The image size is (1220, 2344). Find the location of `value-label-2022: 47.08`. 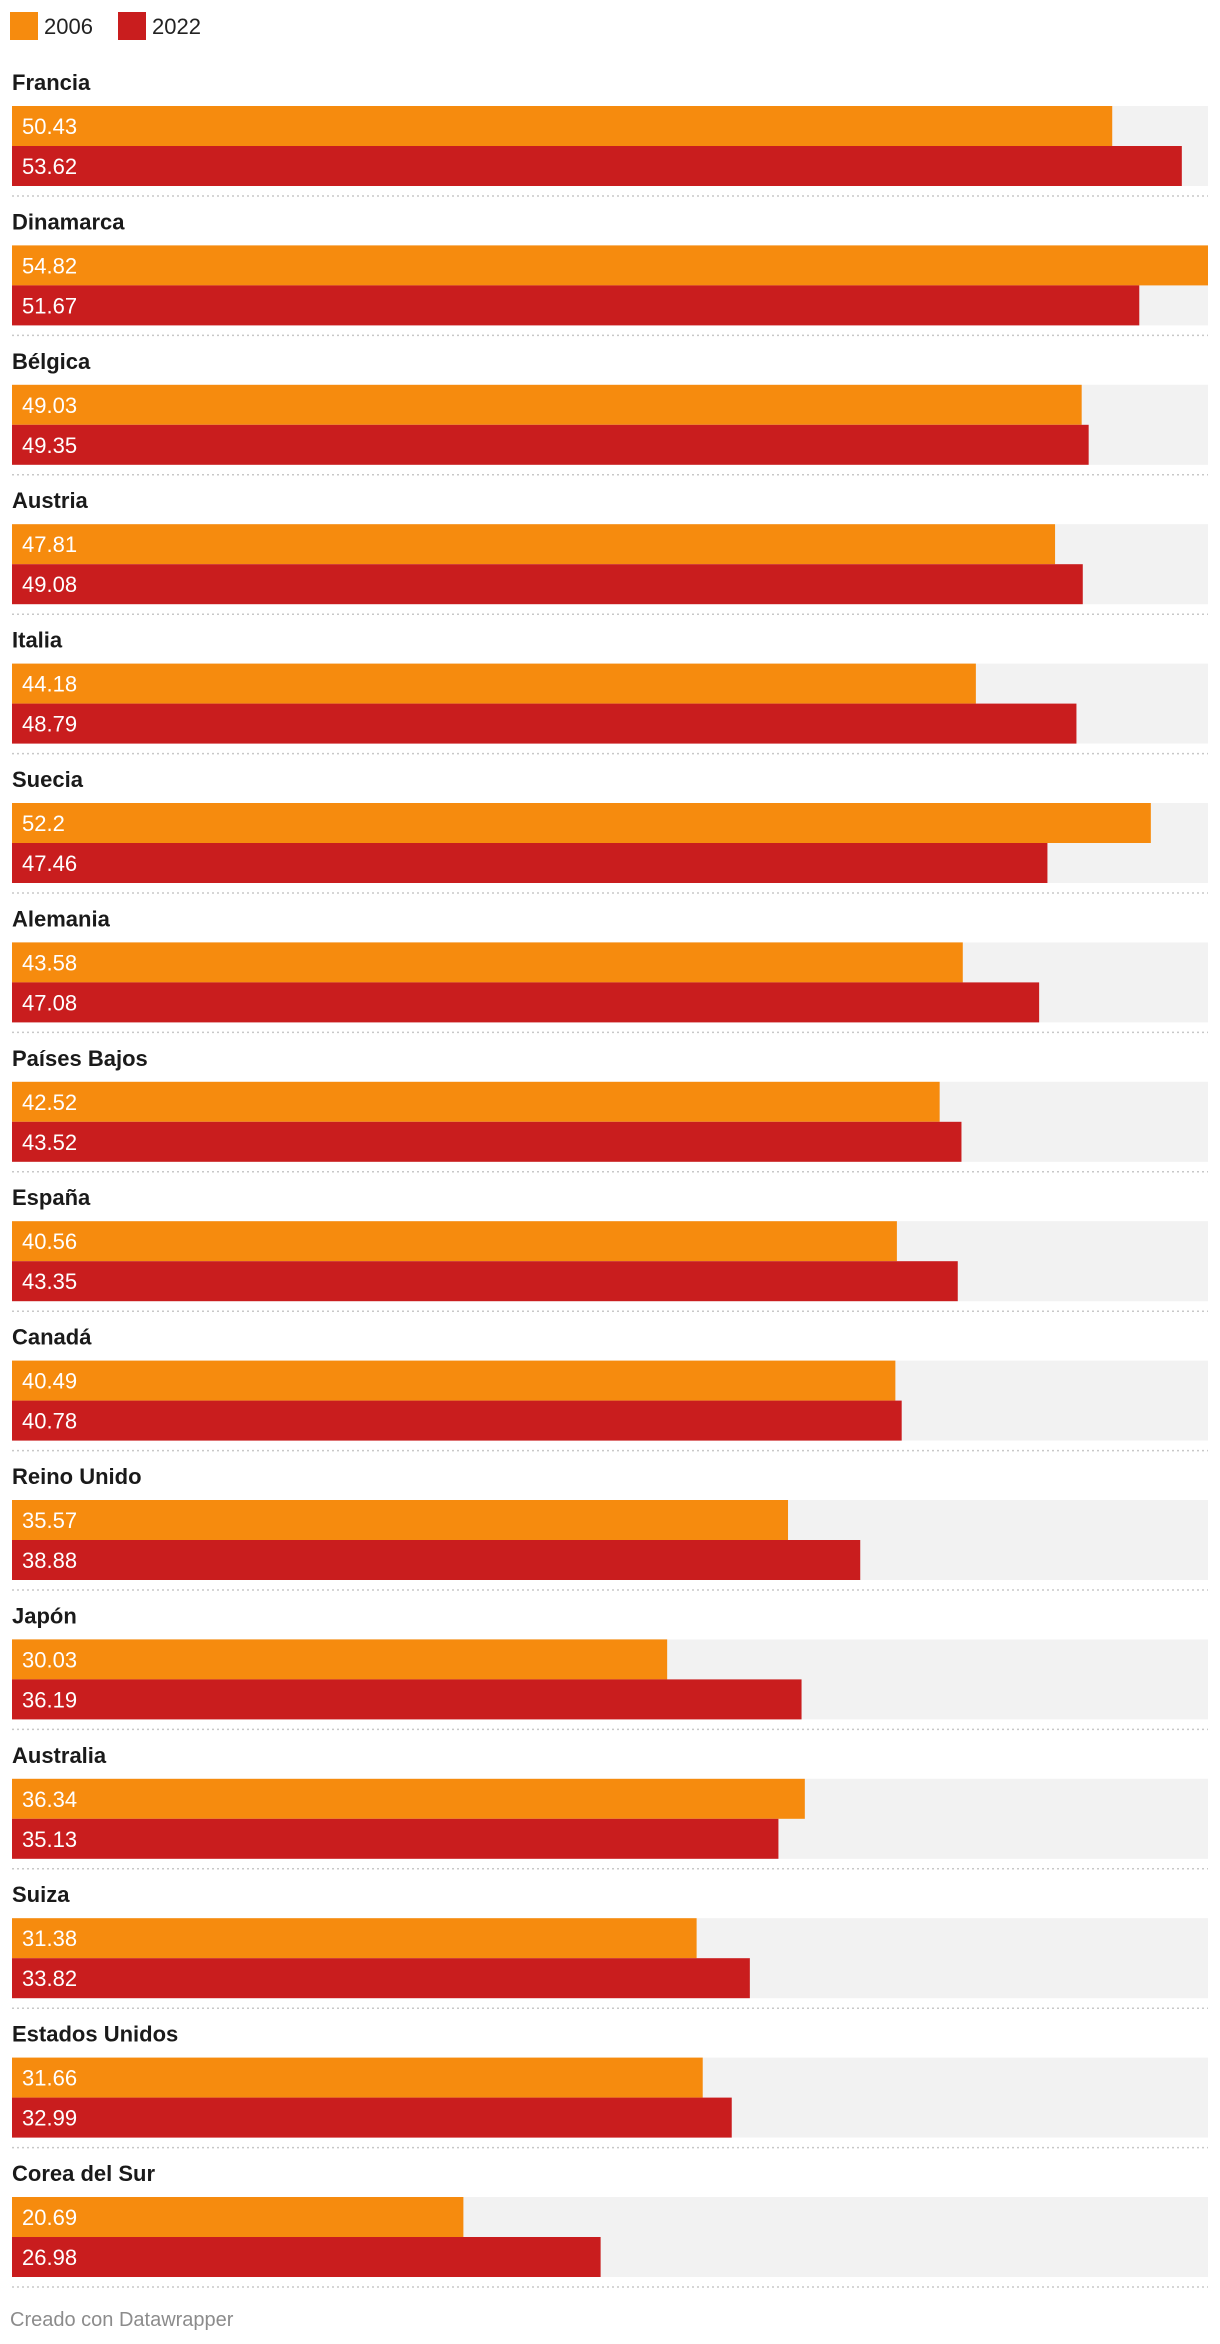

value-label-2022: 47.08 is located at coordinates (49, 1002).